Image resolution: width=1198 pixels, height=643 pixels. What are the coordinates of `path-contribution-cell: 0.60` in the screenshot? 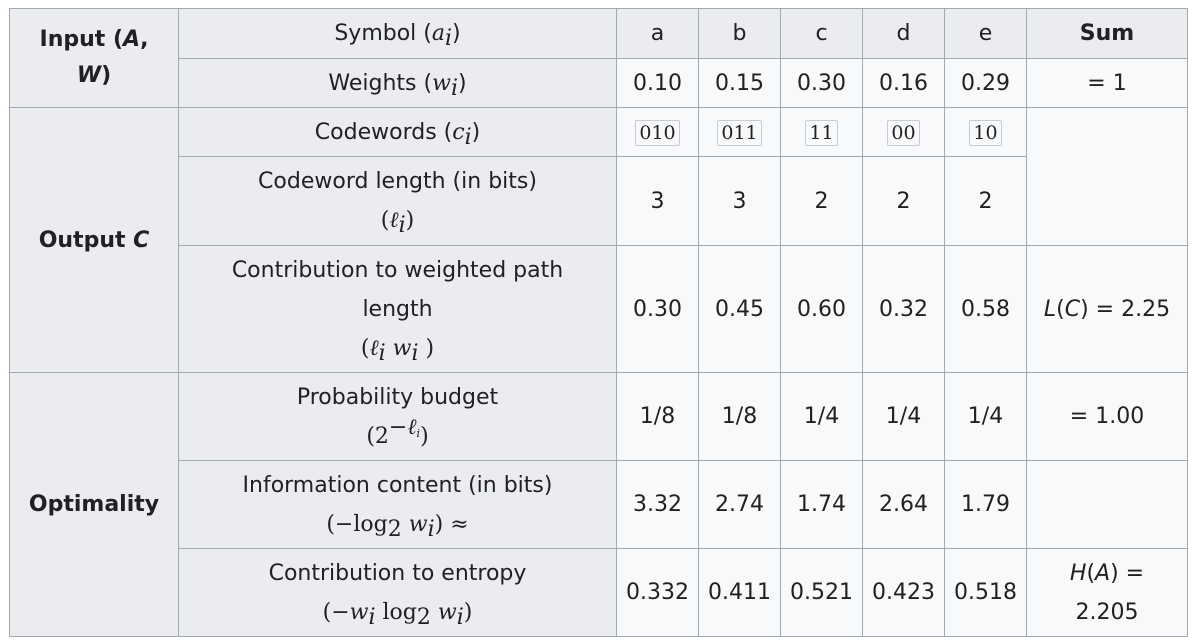 It's located at (821, 309).